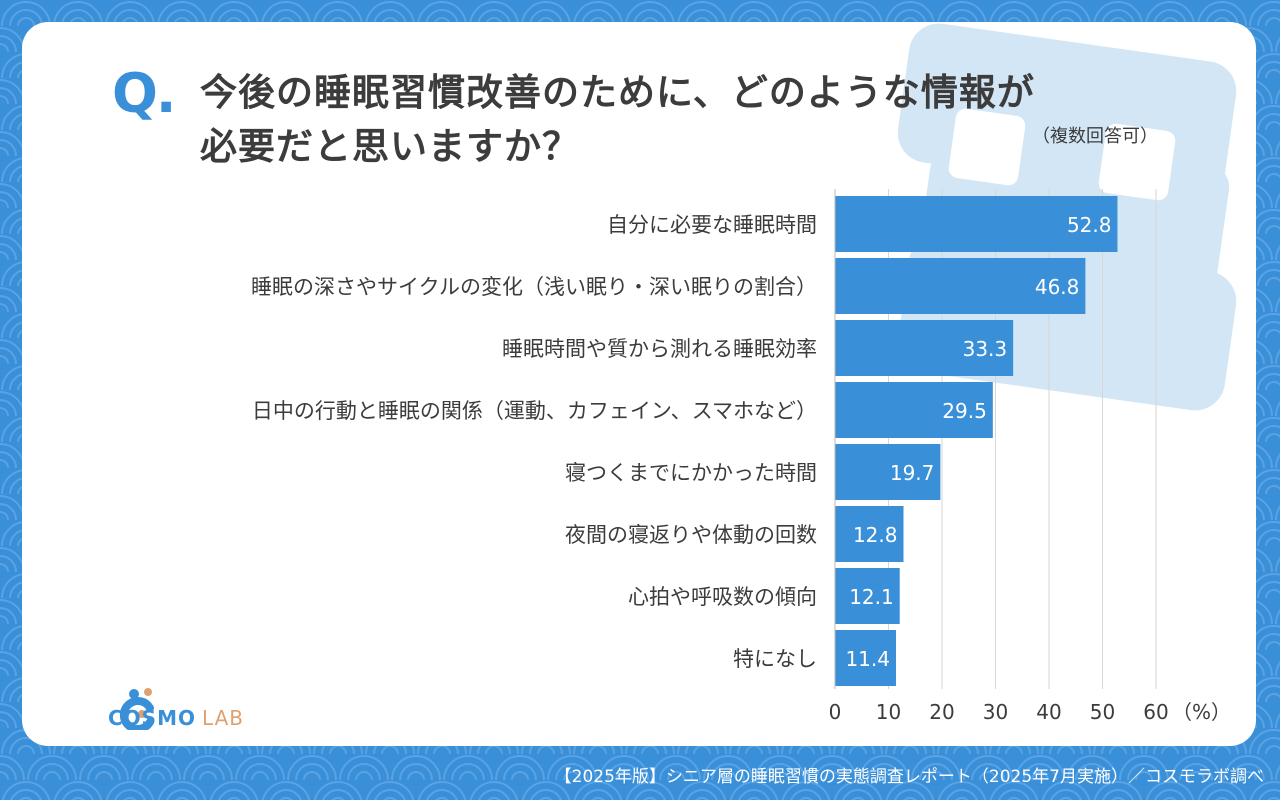  I want to click on category-label: 特になし, so click(775, 659).